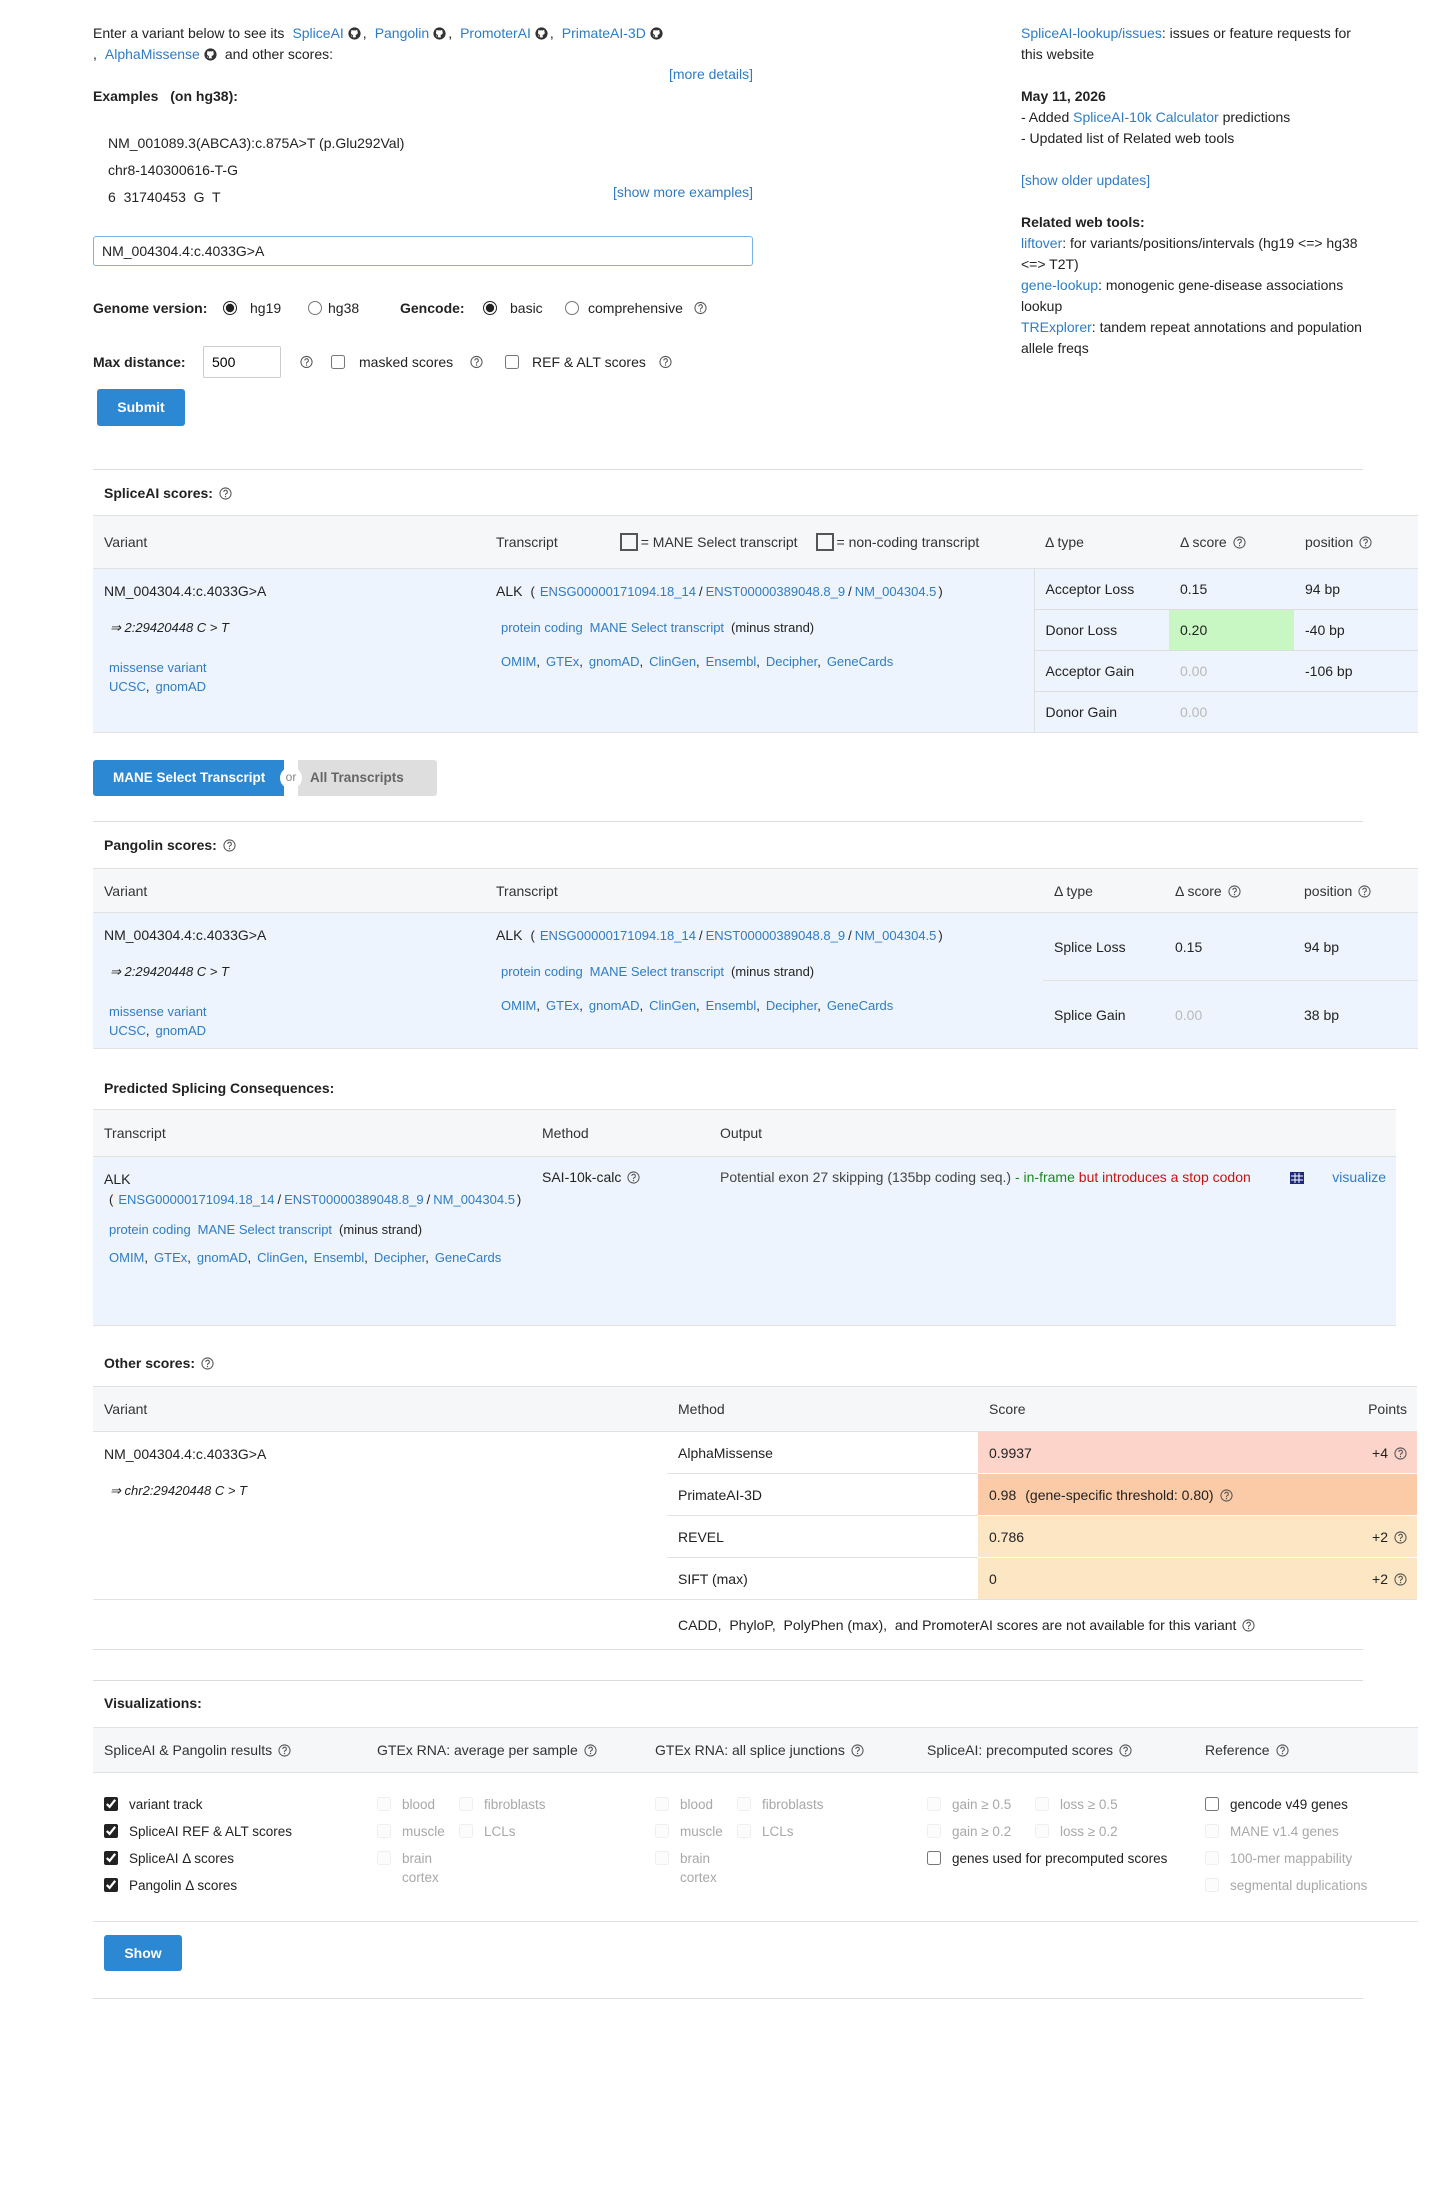 This screenshot has width=1454, height=2200. I want to click on issues-link: SpliceAI-lookup/issues, so click(1091, 33).